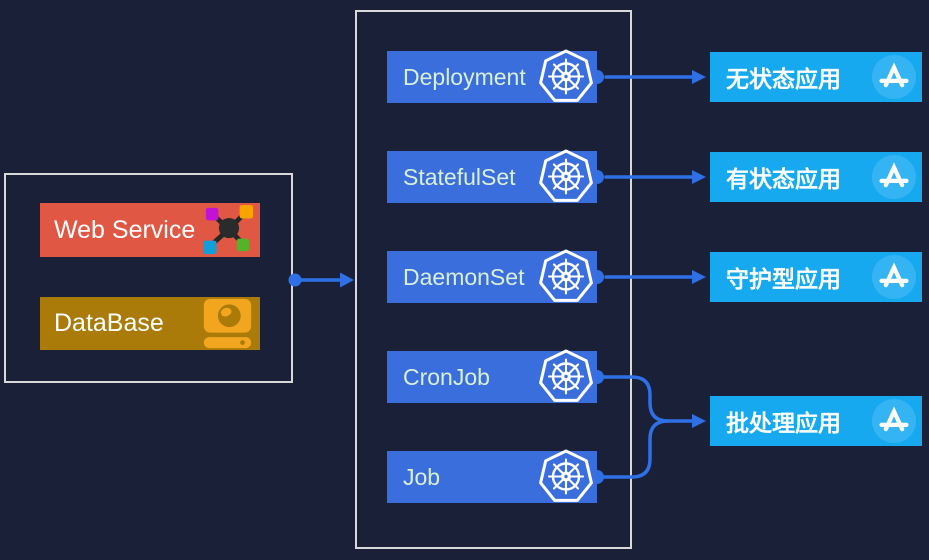  I want to click on bar-web-service: Web Service, so click(150, 230).